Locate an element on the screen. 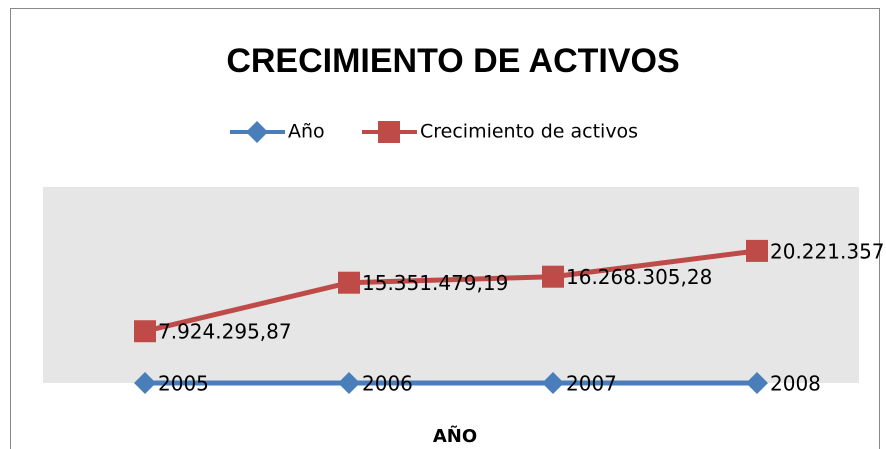 This screenshot has height=449, width=886. data-label: 15.351.479,19 is located at coordinates (435, 283).